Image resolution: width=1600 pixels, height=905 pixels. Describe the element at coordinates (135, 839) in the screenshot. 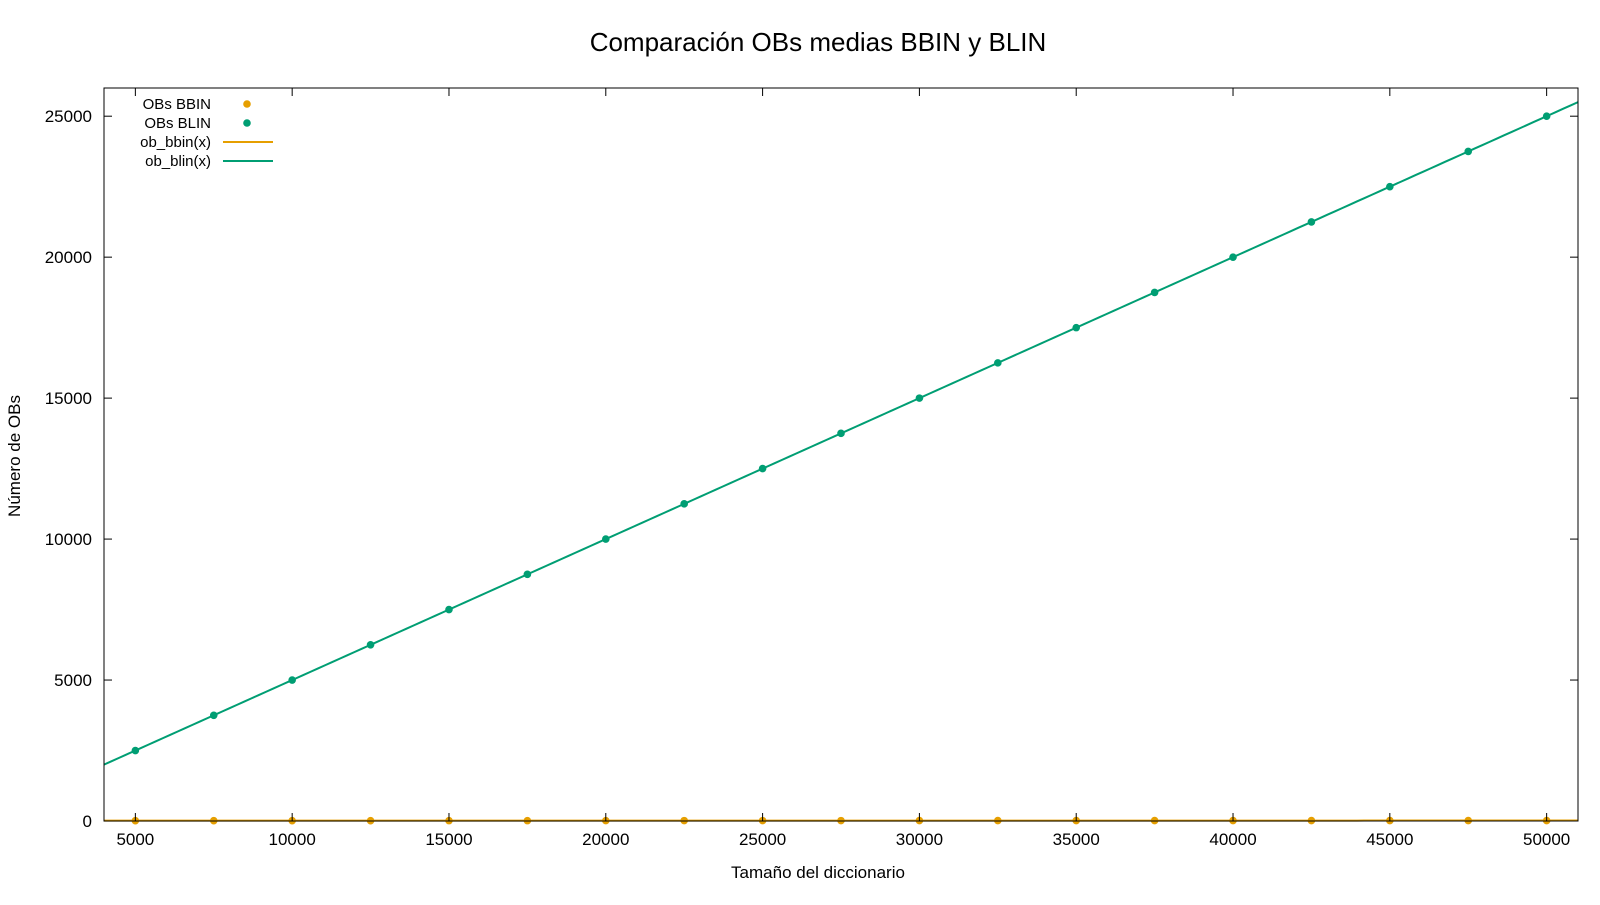

I see `x-tick-label: 5000` at that location.